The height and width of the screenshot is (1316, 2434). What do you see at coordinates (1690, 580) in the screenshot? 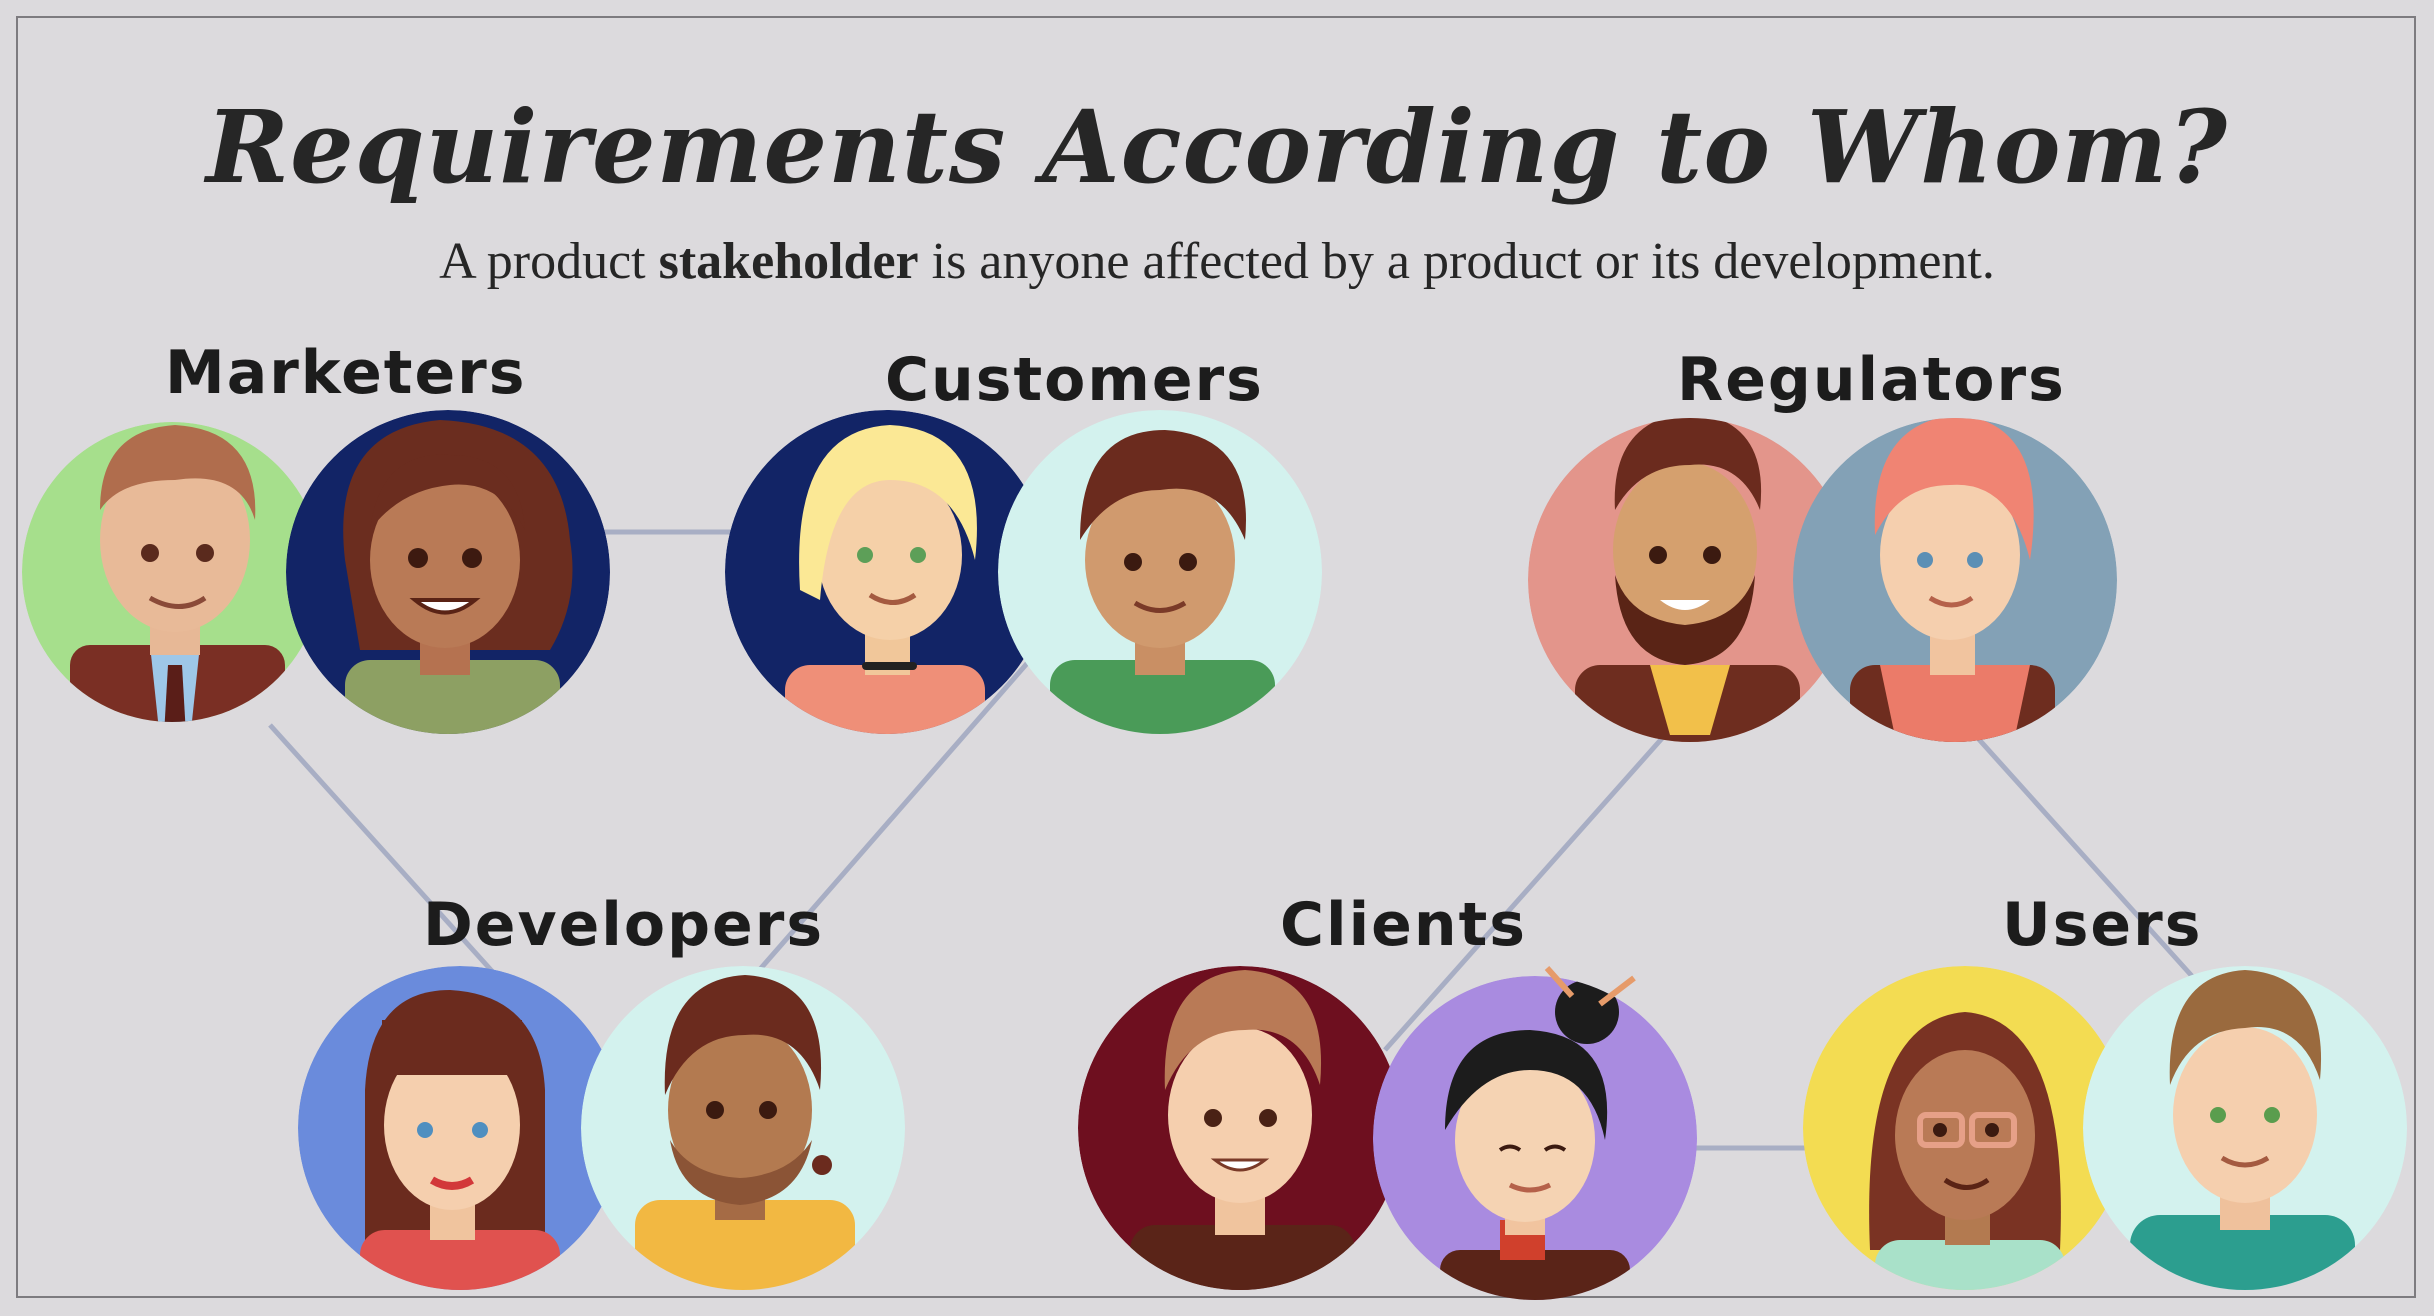
I see `avatar-regulator-man` at bounding box center [1690, 580].